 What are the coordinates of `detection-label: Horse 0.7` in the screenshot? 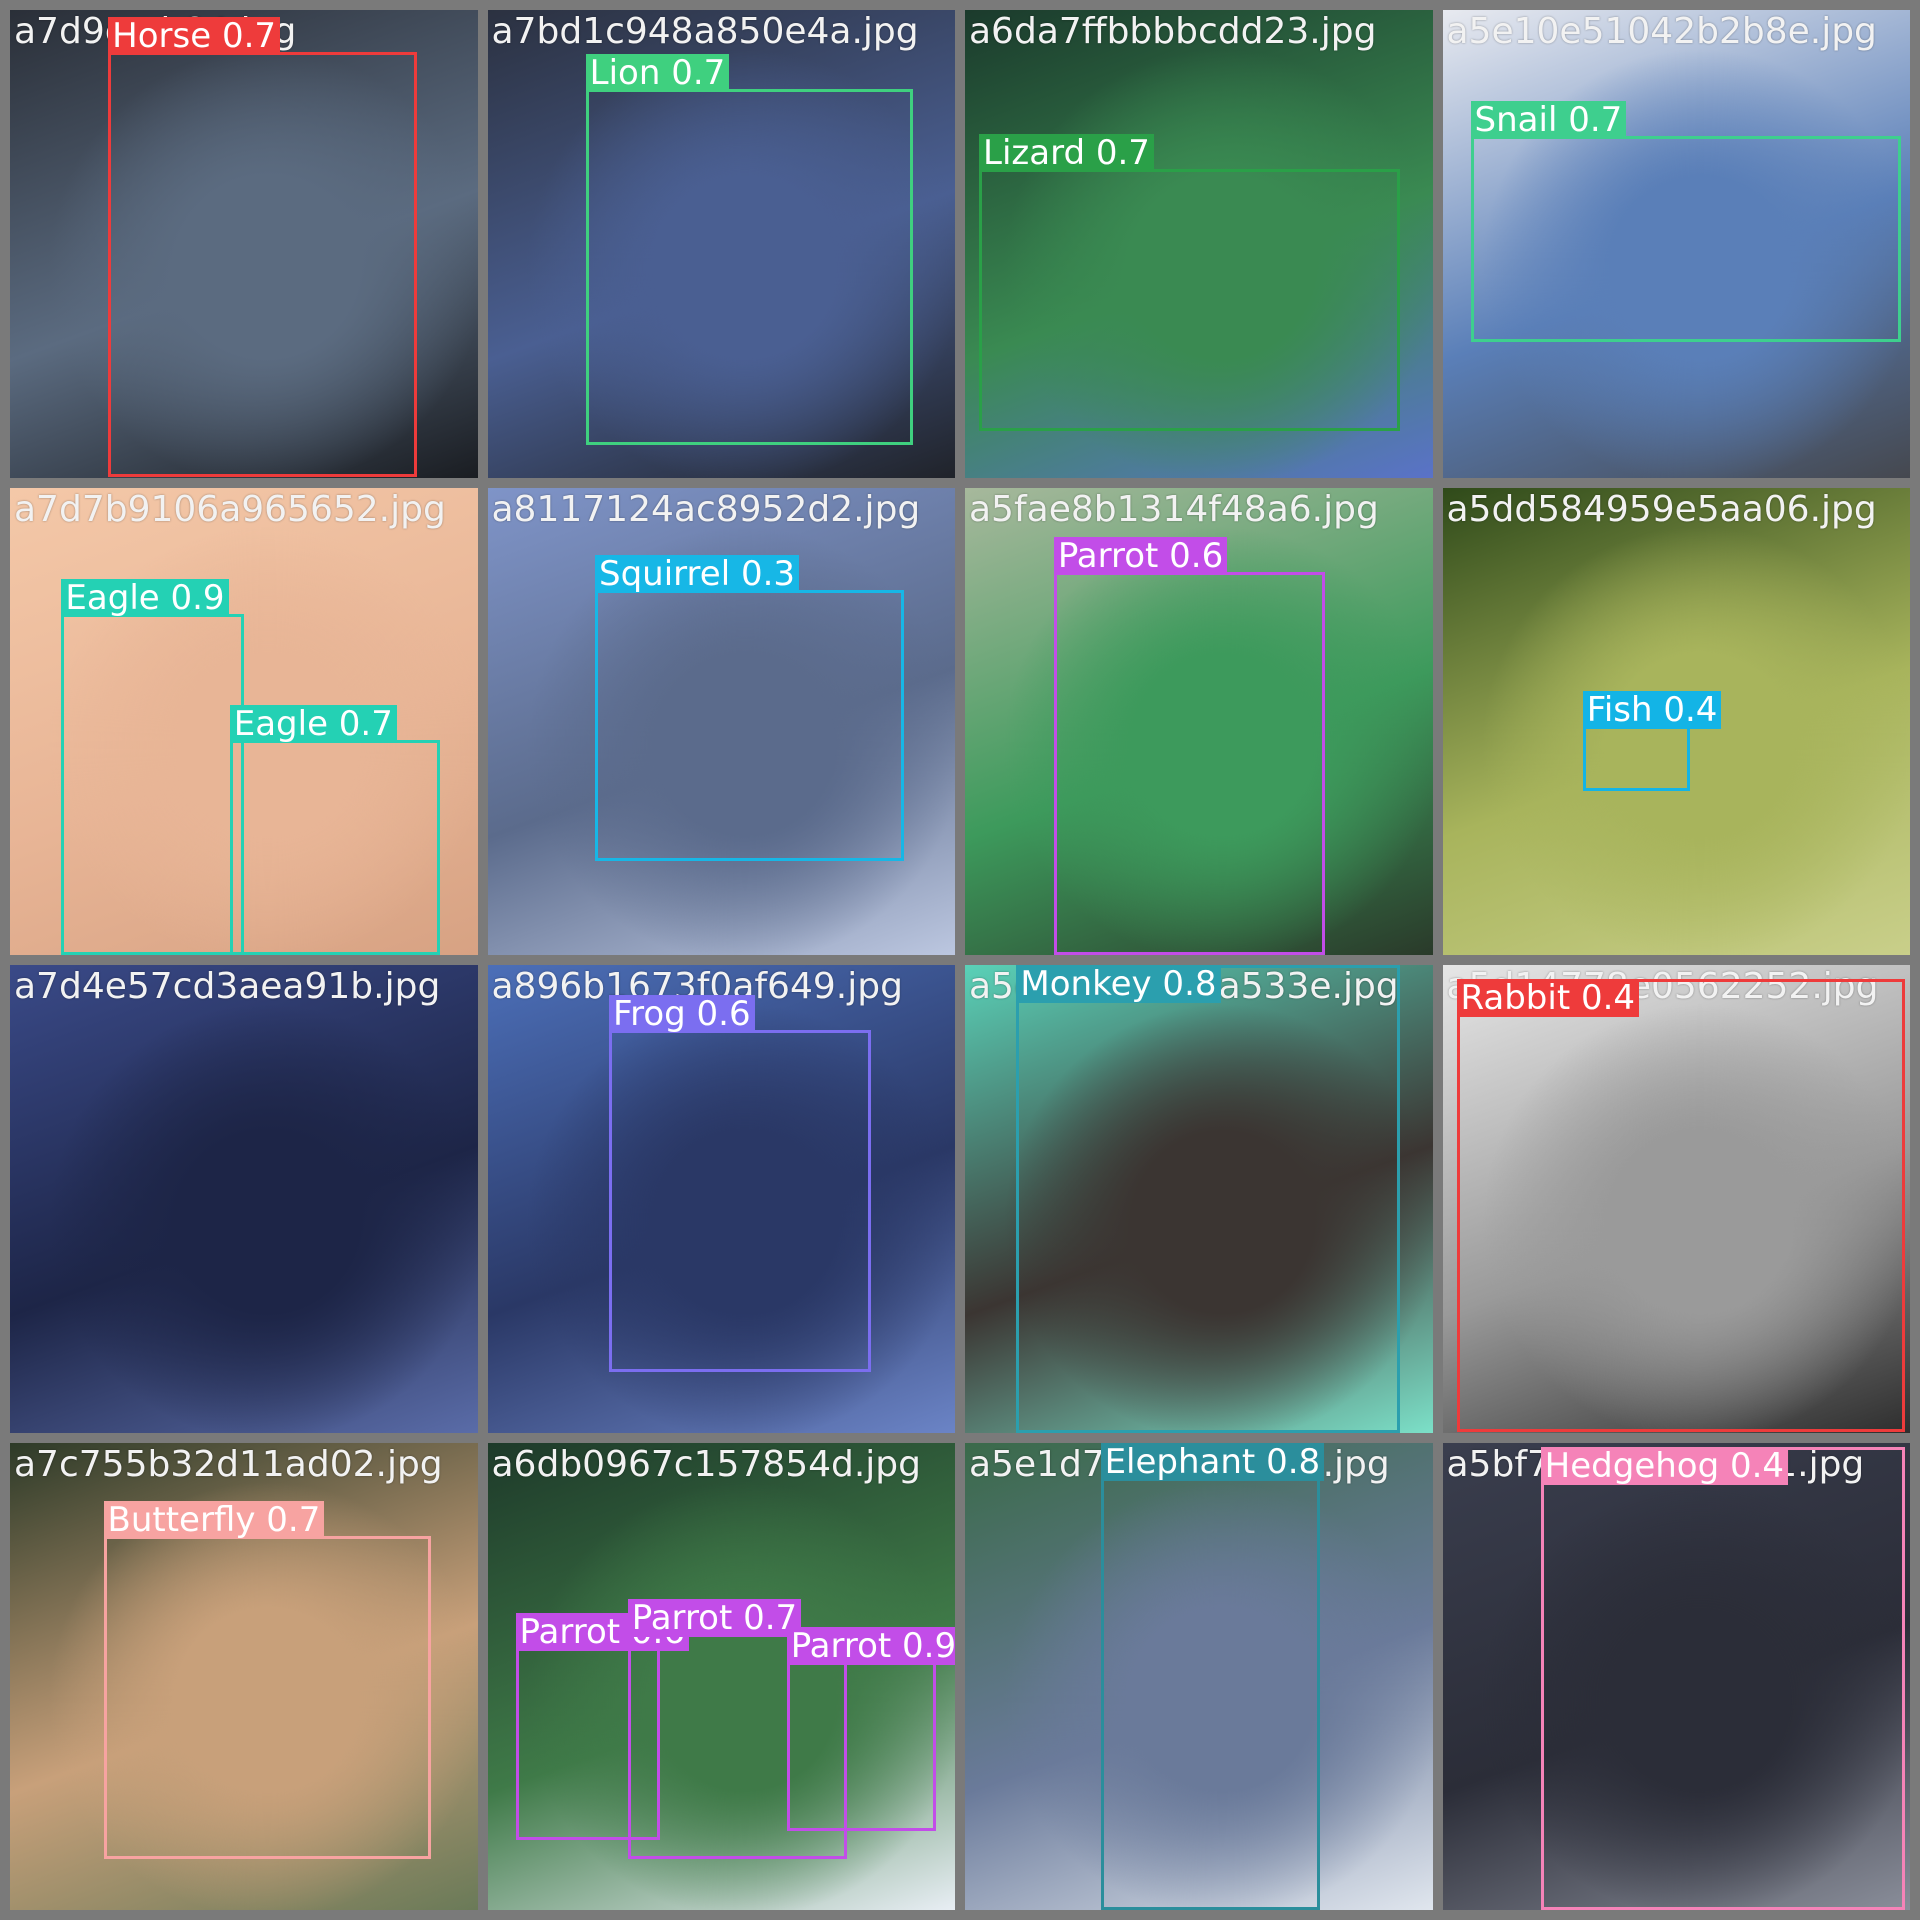 It's located at (194, 36).